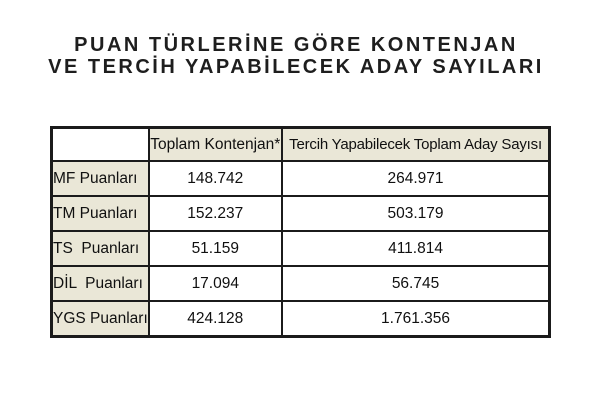  I want to click on row-label-ts: TS Puanları, so click(100, 248).